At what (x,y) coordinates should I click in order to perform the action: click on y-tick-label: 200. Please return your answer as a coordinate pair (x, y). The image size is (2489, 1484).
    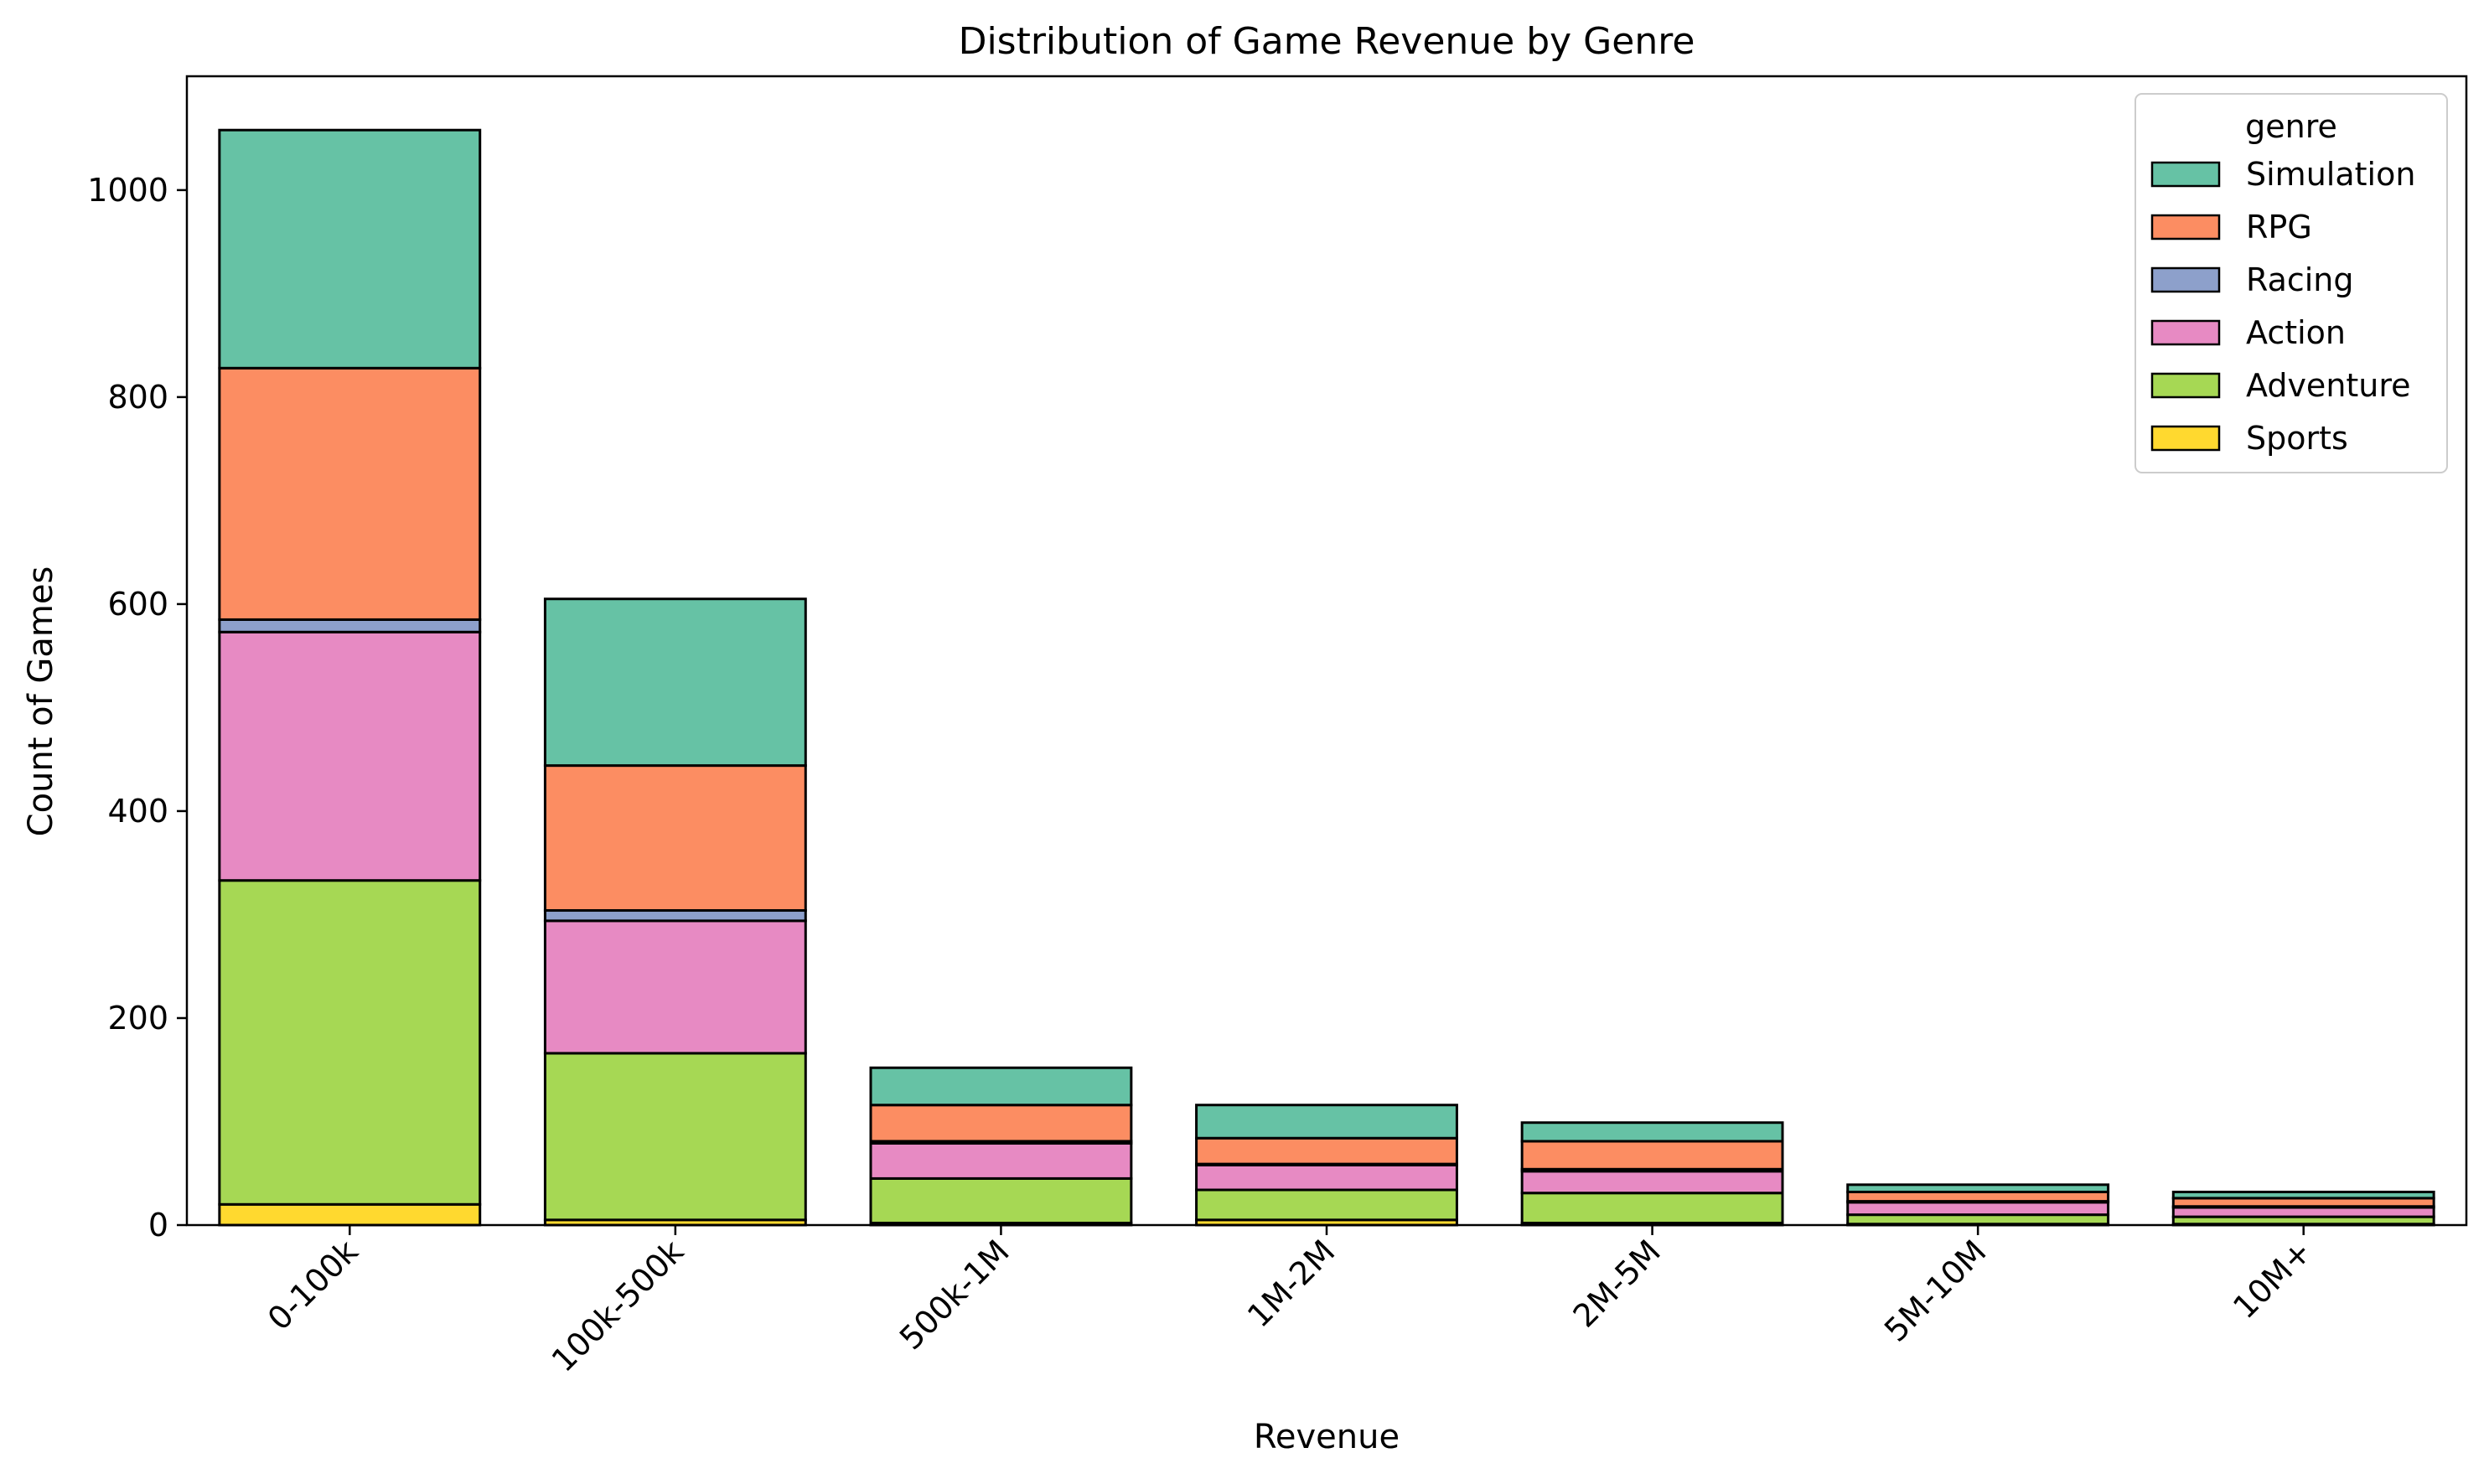
    Looking at the image, I should click on (137, 1018).